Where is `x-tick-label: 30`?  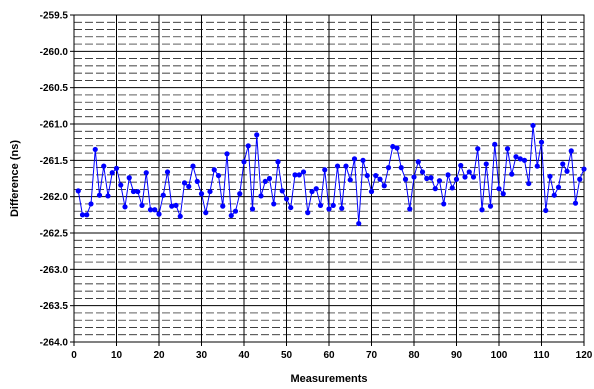 x-tick-label: 30 is located at coordinates (202, 355).